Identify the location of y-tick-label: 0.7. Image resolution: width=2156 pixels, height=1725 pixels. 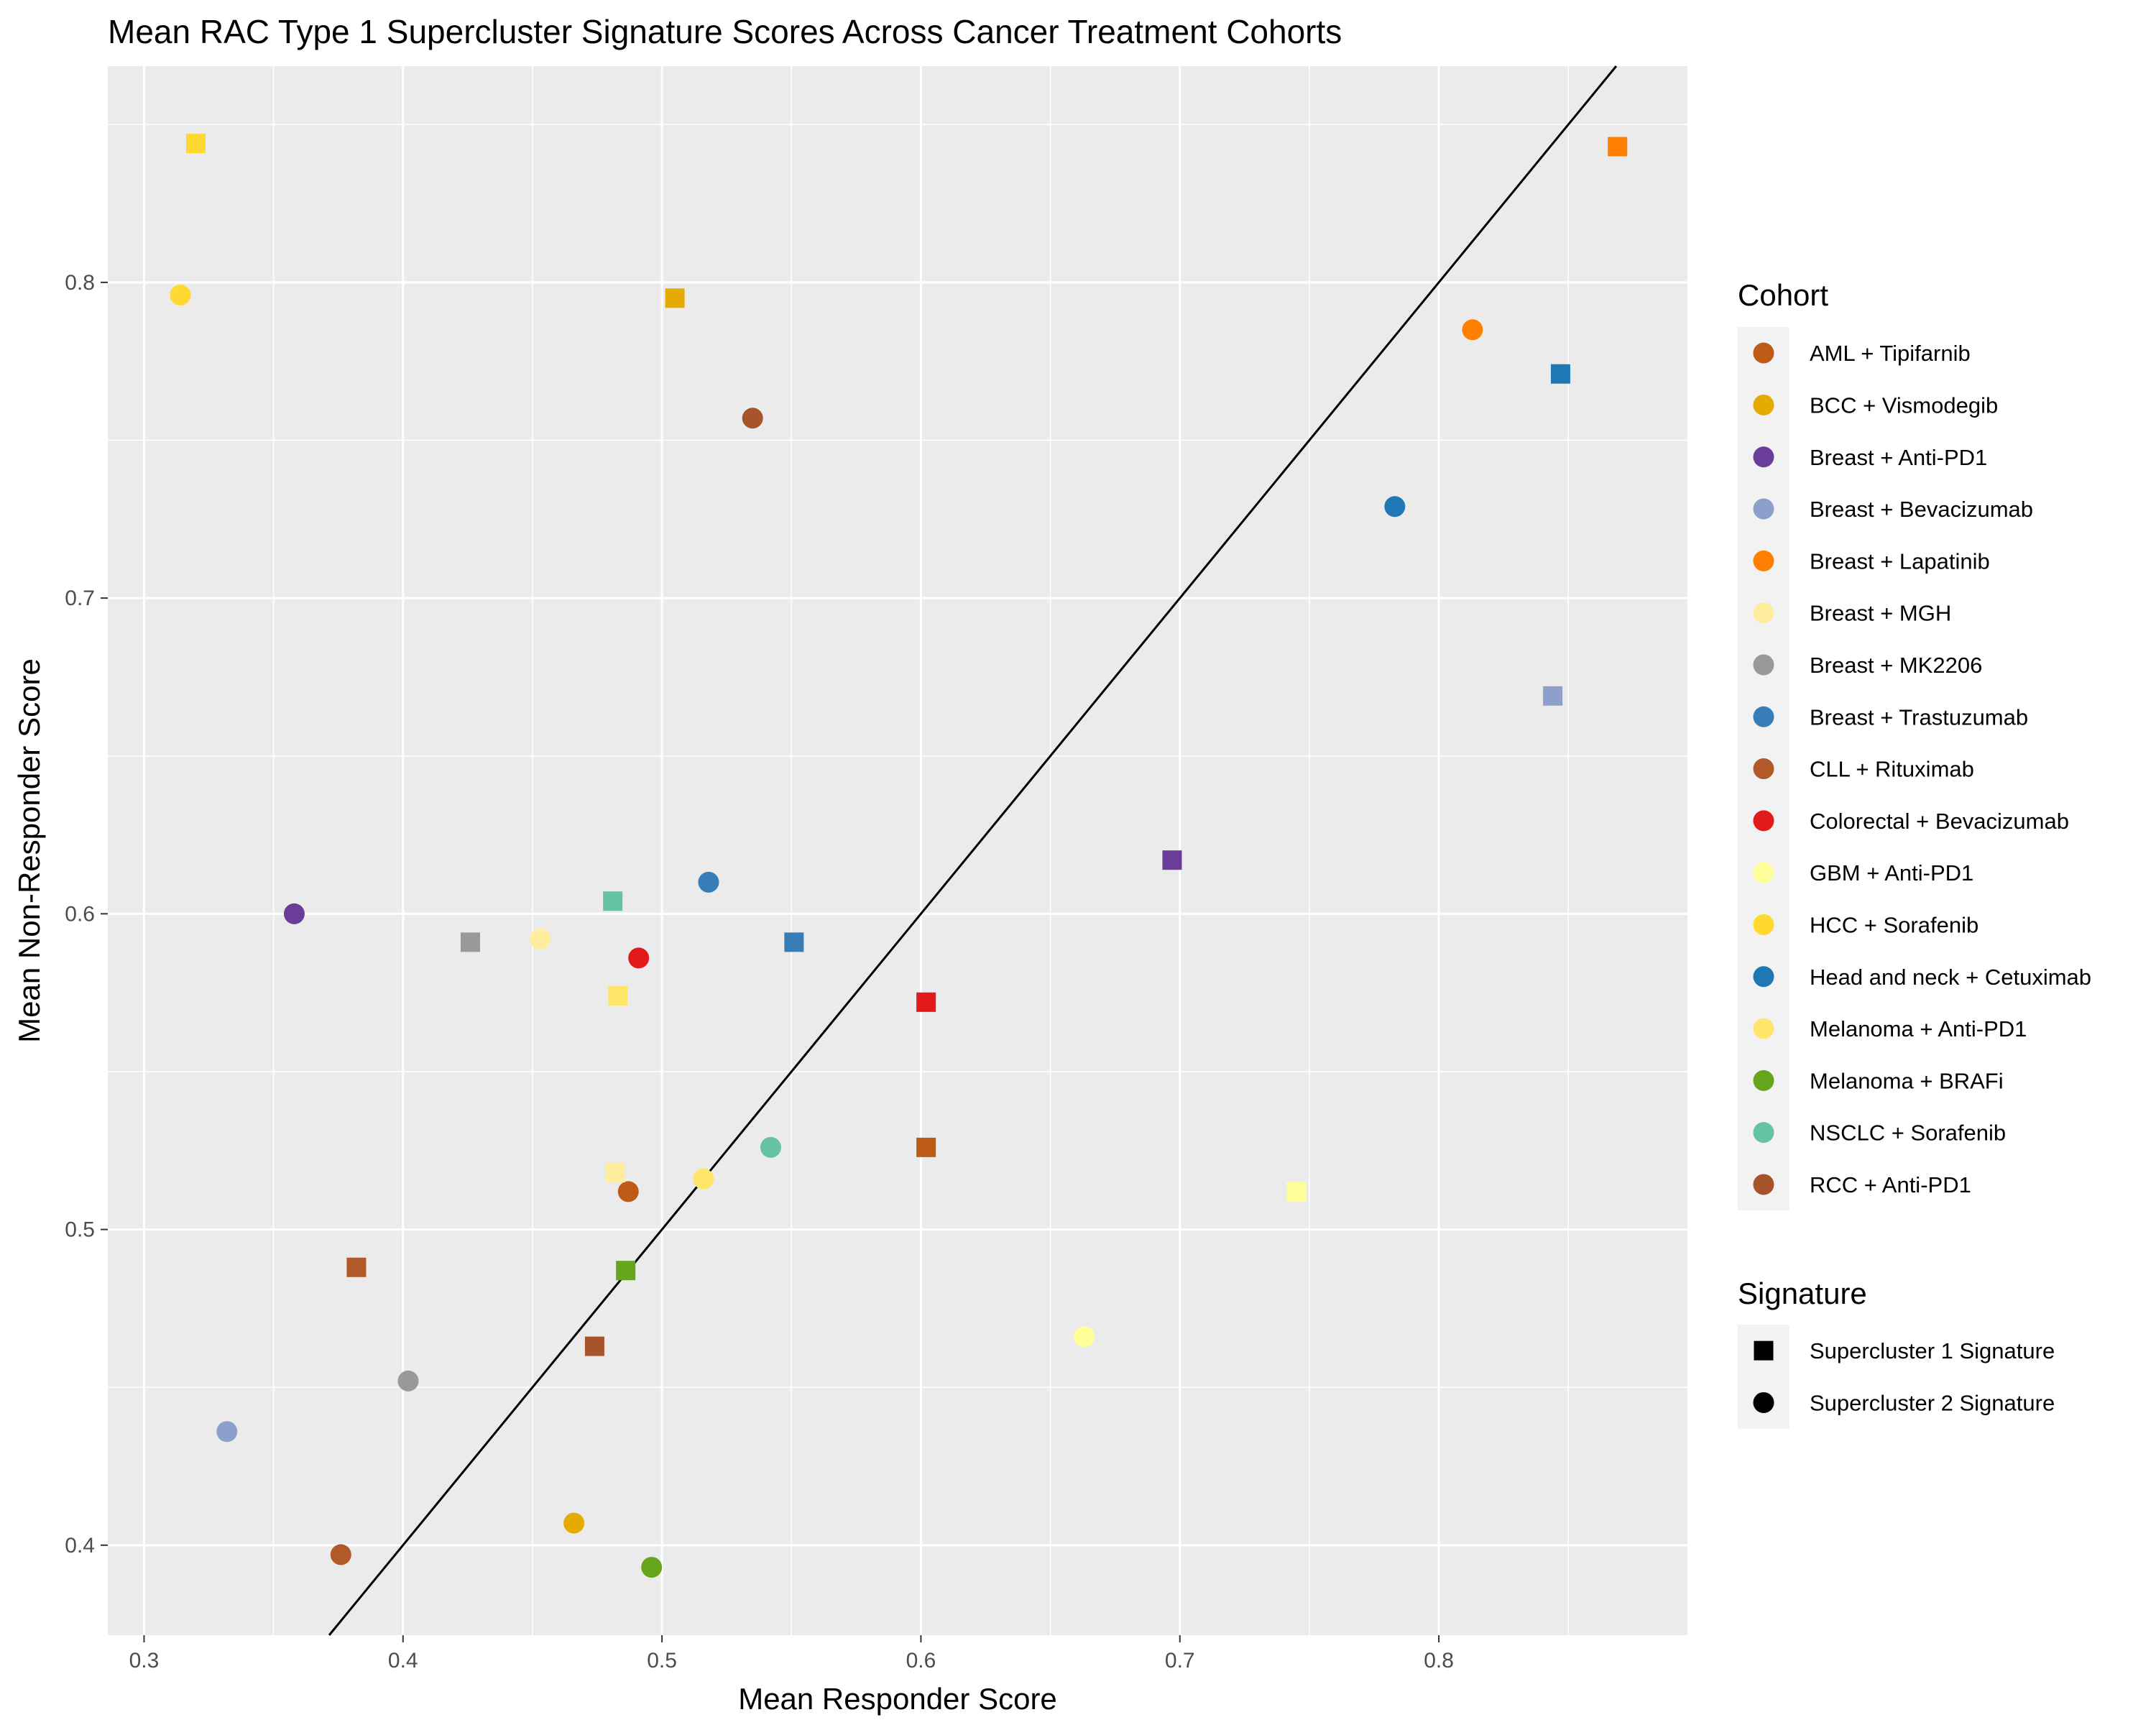
(80, 598).